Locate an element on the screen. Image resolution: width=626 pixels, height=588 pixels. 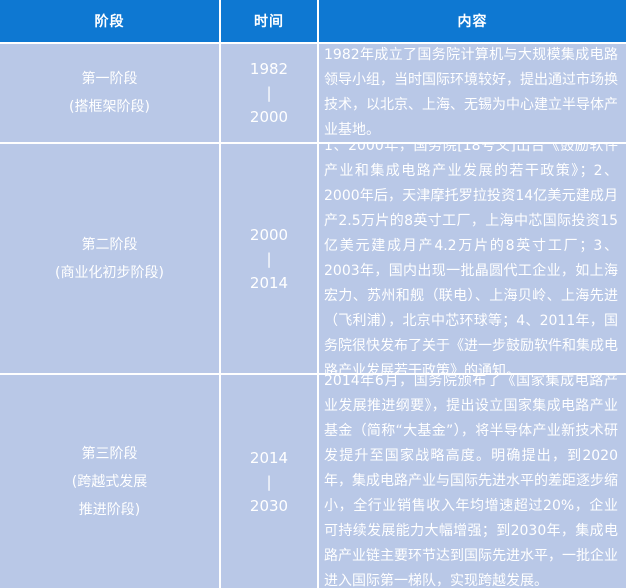
column-header-content: 内容 is located at coordinates (472, 21).